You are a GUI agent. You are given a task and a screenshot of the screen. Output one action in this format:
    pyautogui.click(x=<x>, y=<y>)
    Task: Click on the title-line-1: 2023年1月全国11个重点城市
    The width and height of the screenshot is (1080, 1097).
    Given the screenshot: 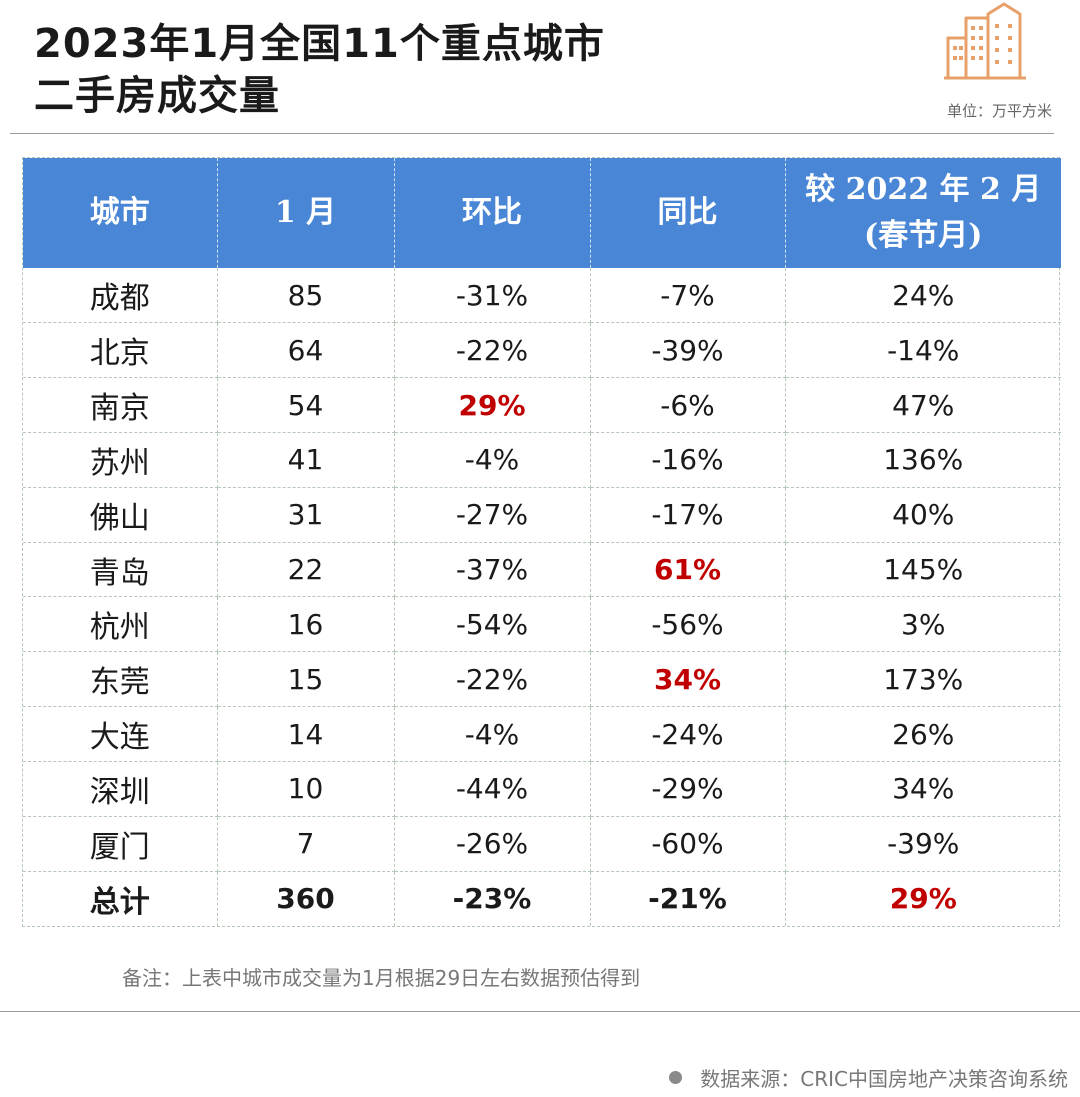 What is the action you would take?
    pyautogui.click(x=319, y=44)
    